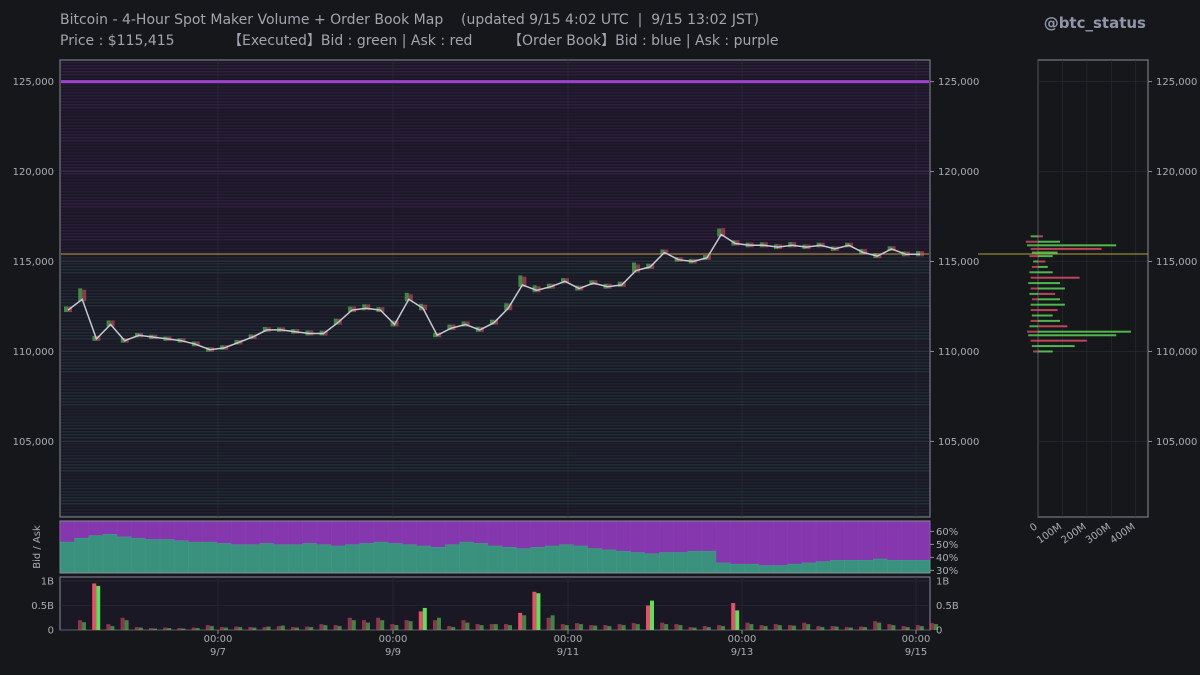  Describe the element at coordinates (393, 652) in the screenshot. I see `x-tick-date: 9/9` at that location.